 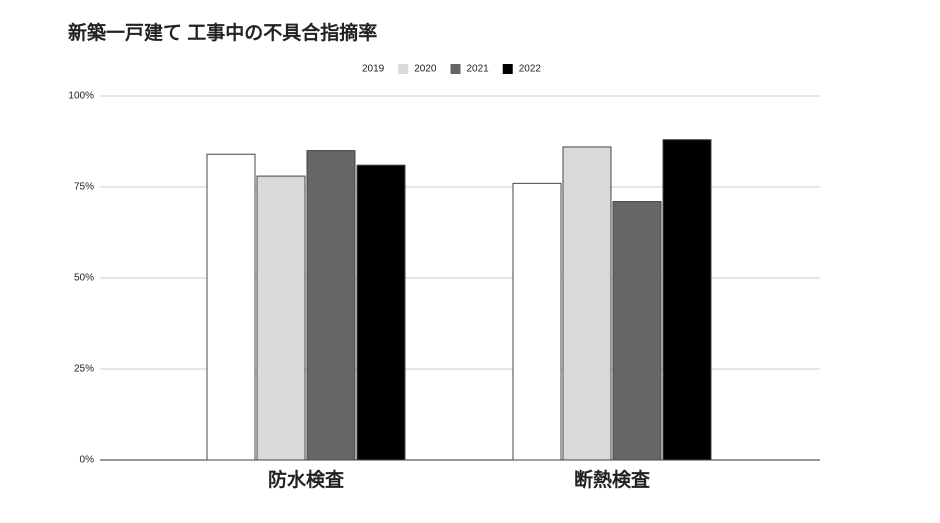 I want to click on y-tick-label: 0%, so click(x=87, y=460).